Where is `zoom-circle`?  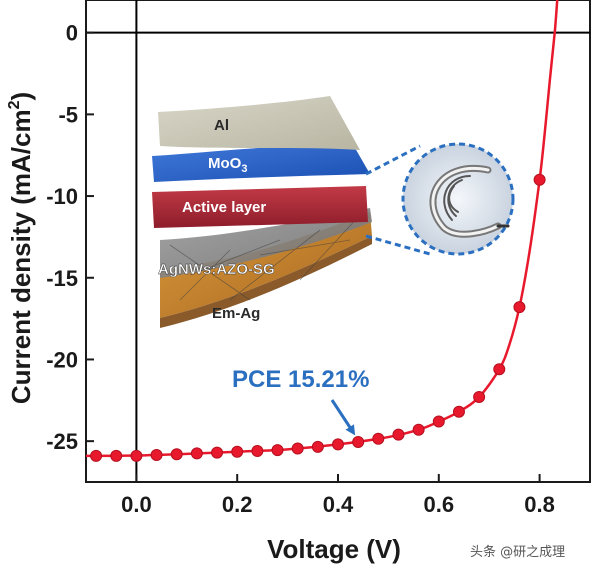
zoom-circle is located at coordinates (458, 199).